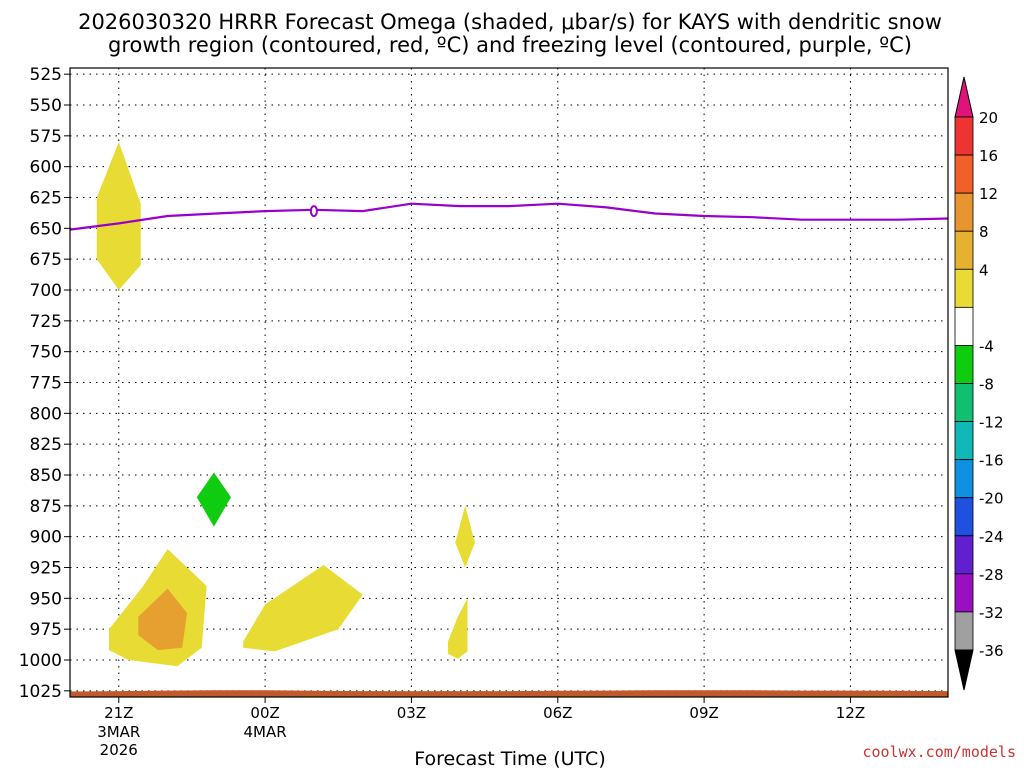 The height and width of the screenshot is (768, 1024). Describe the element at coordinates (986, 346) in the screenshot. I see `colorbar-label--4: -4` at that location.